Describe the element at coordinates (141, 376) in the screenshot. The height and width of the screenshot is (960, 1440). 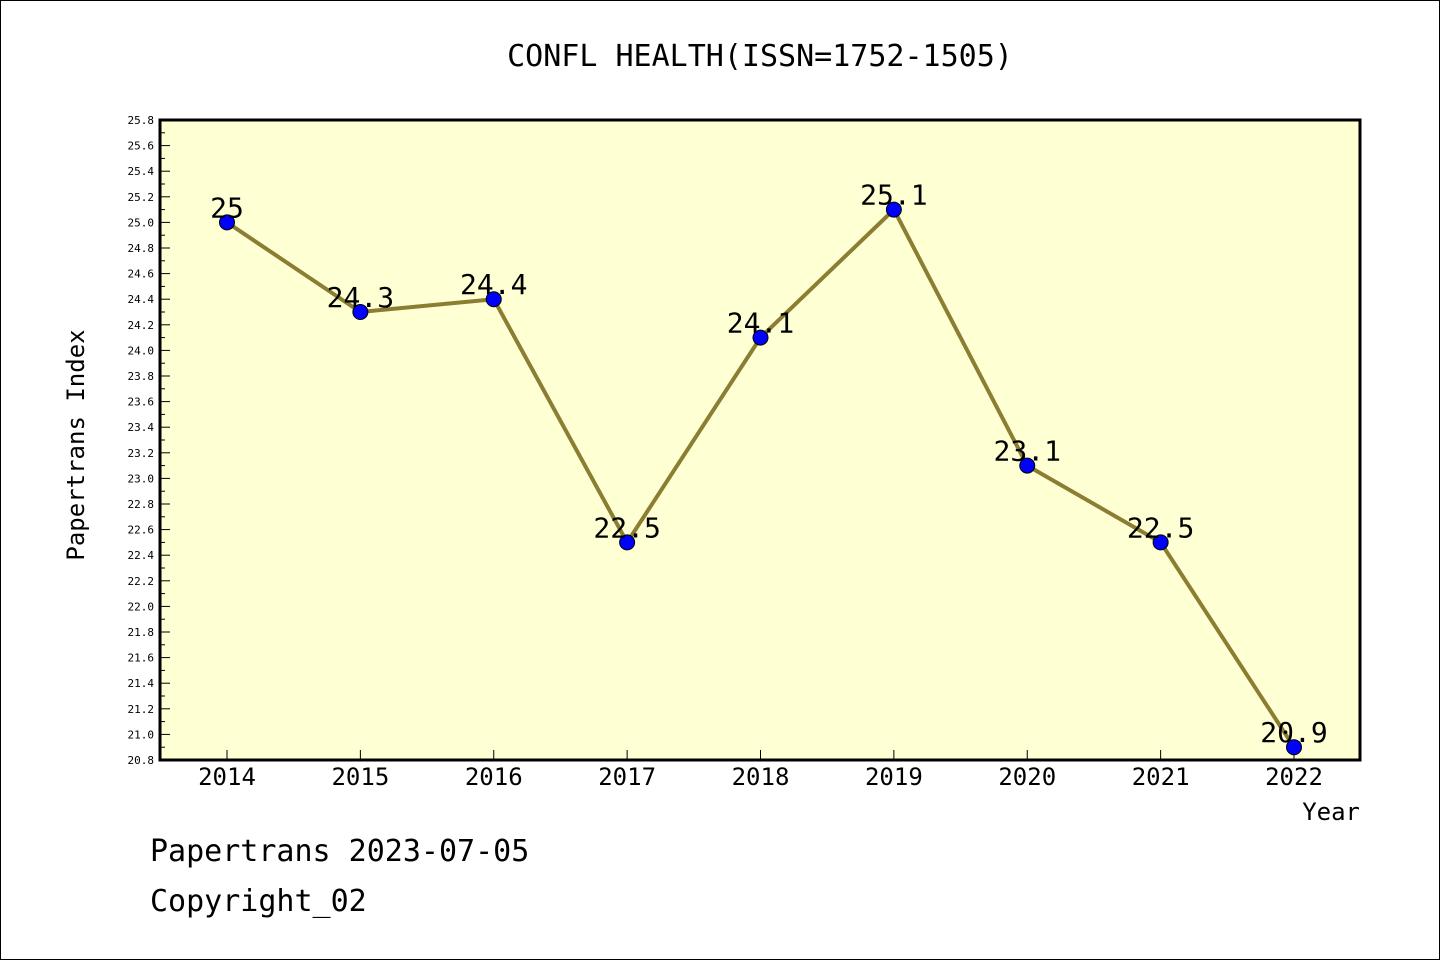
I see `y-tick-label: 23.8` at that location.